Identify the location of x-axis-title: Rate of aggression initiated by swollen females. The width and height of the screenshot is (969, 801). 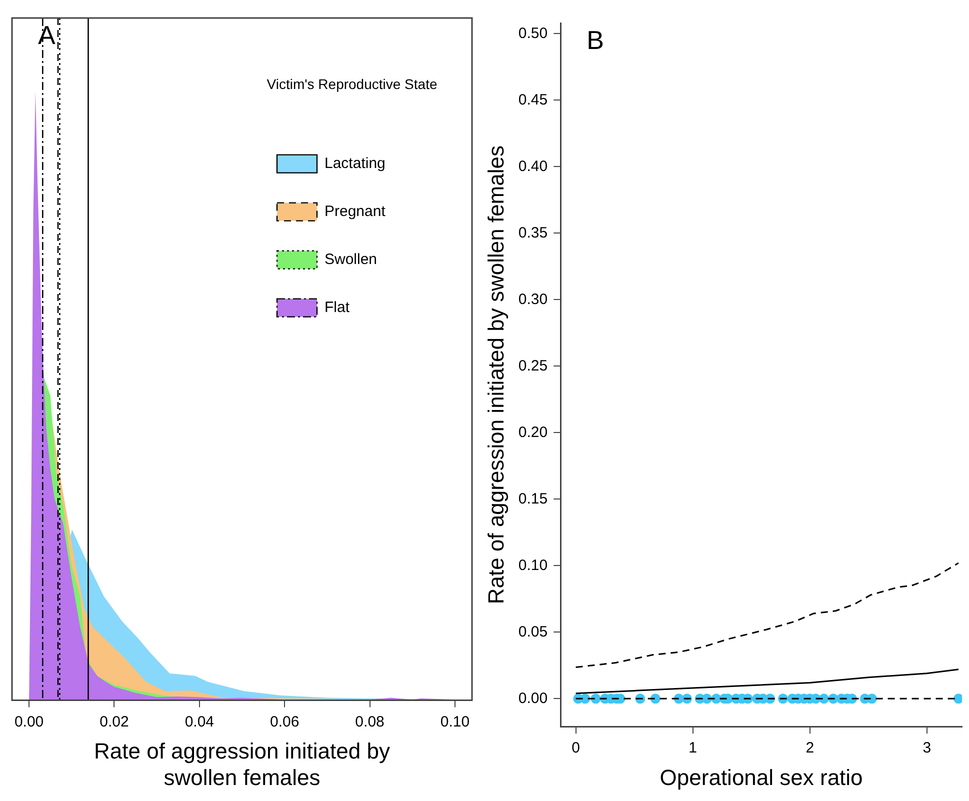
(242, 764).